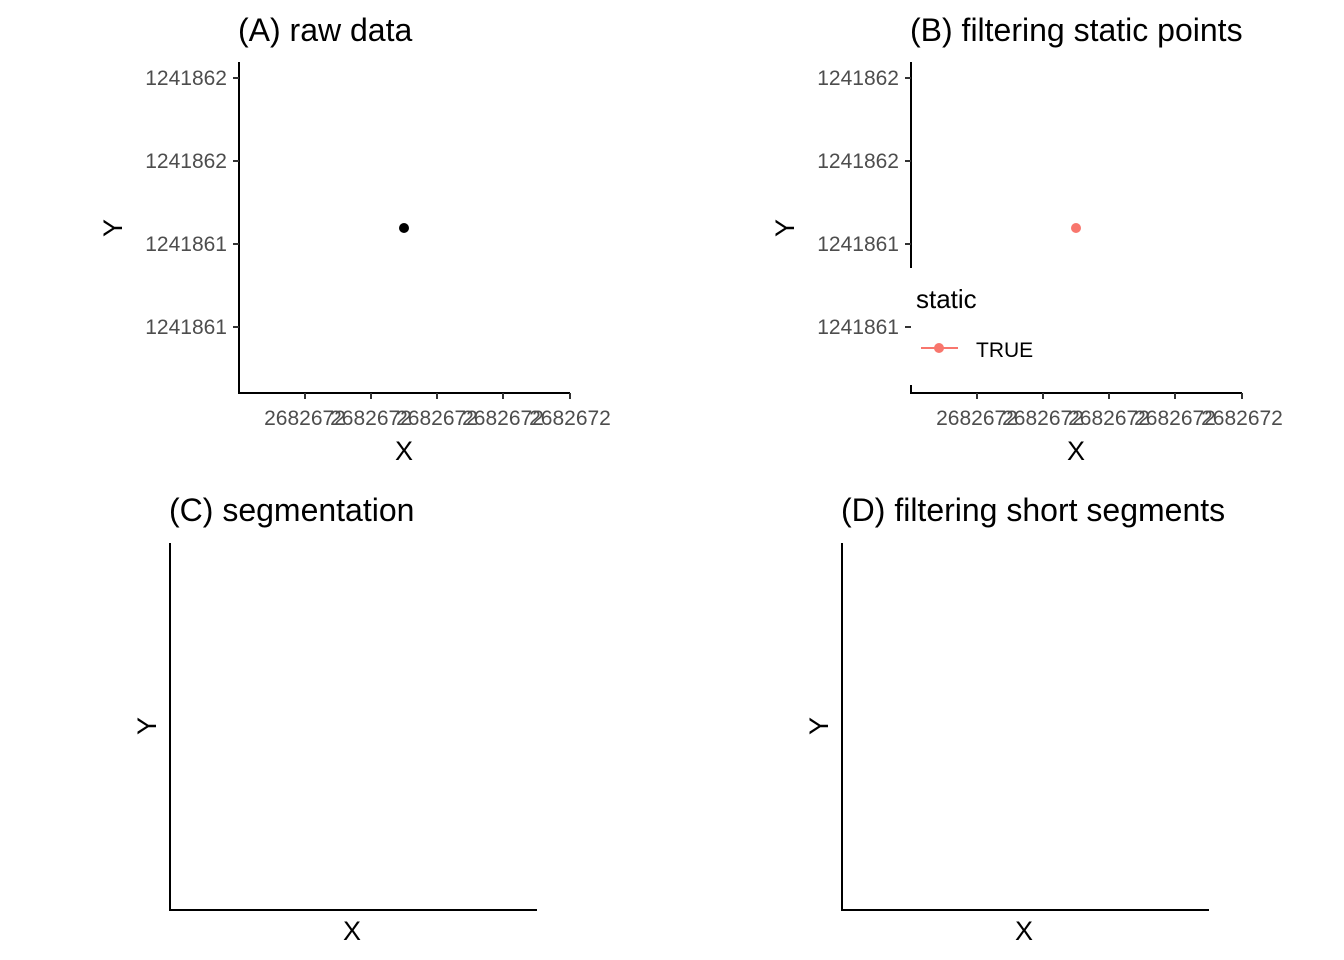 The height and width of the screenshot is (960, 1344). I want to click on panel-a-title: (A) raw data, so click(325, 30).